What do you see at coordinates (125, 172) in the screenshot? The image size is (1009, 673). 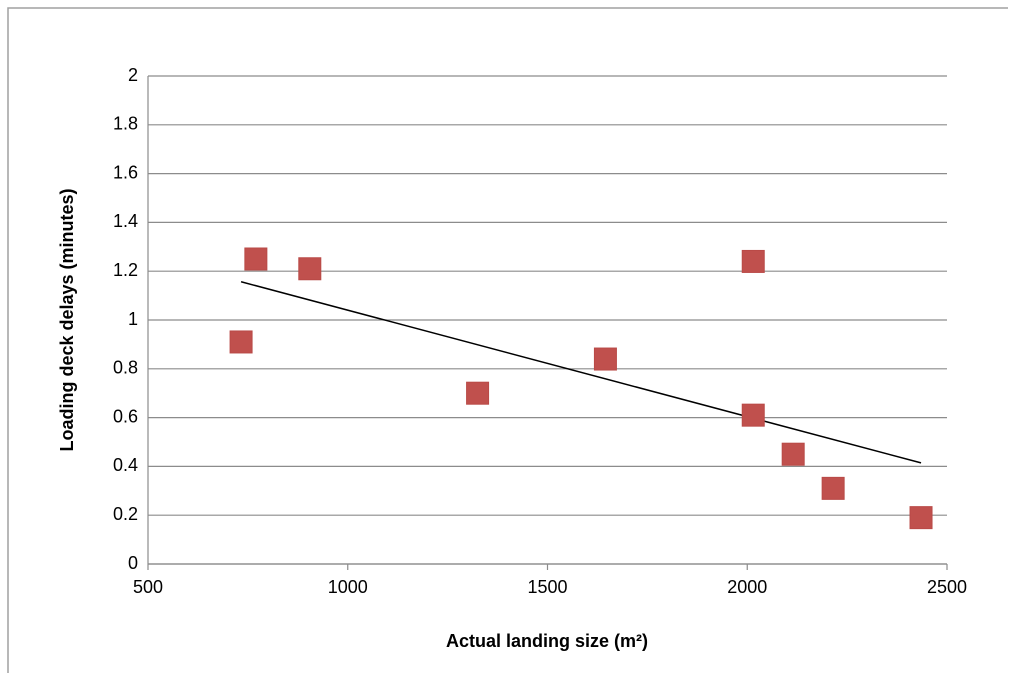 I see `y-tick-label: 1.6` at bounding box center [125, 172].